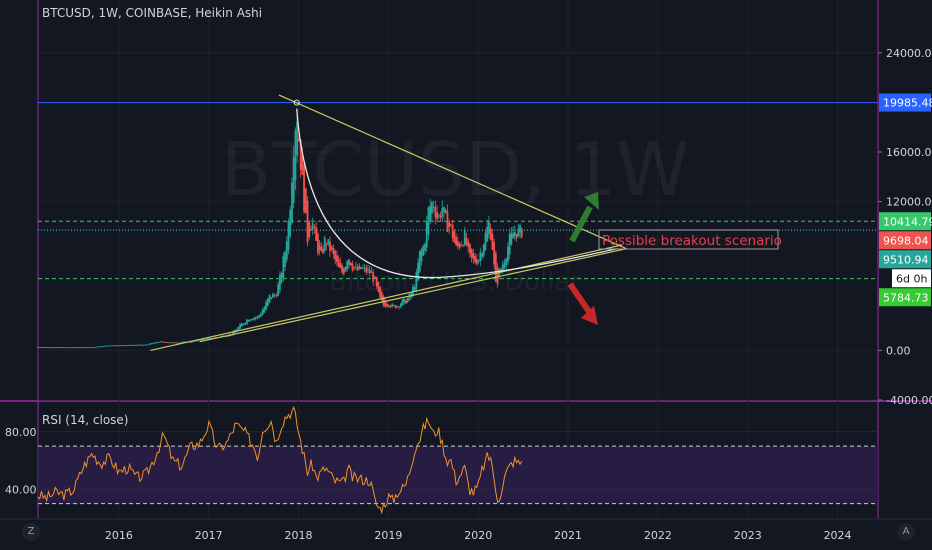 The height and width of the screenshot is (550, 932). Describe the element at coordinates (388, 535) in the screenshot. I see `x-tick-label: 2019` at that location.